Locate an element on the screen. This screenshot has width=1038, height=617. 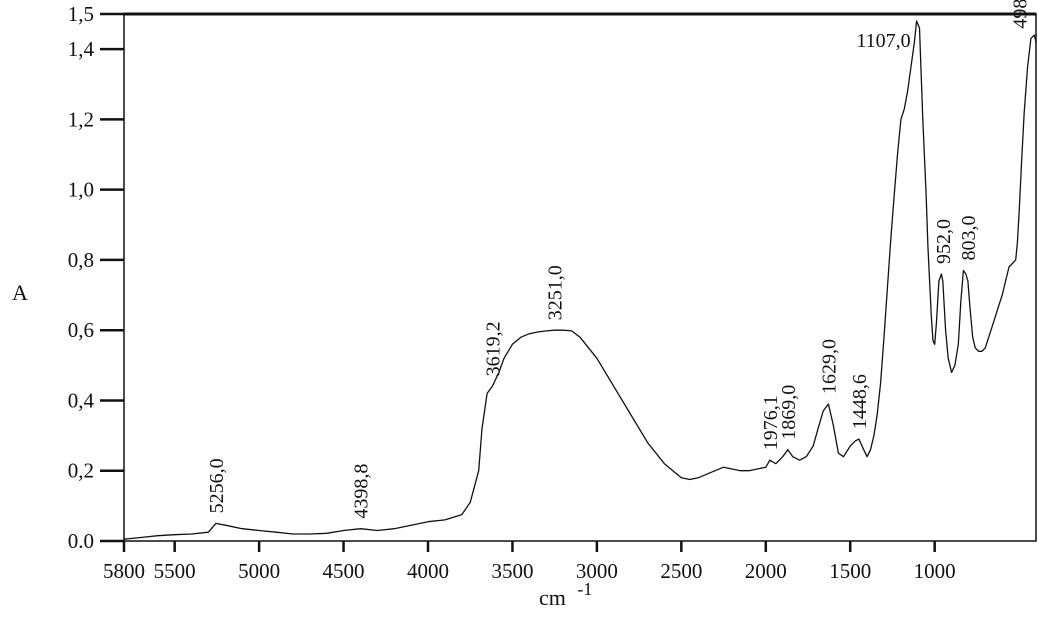
y-tick-label: 1,5 is located at coordinates (81, 14).